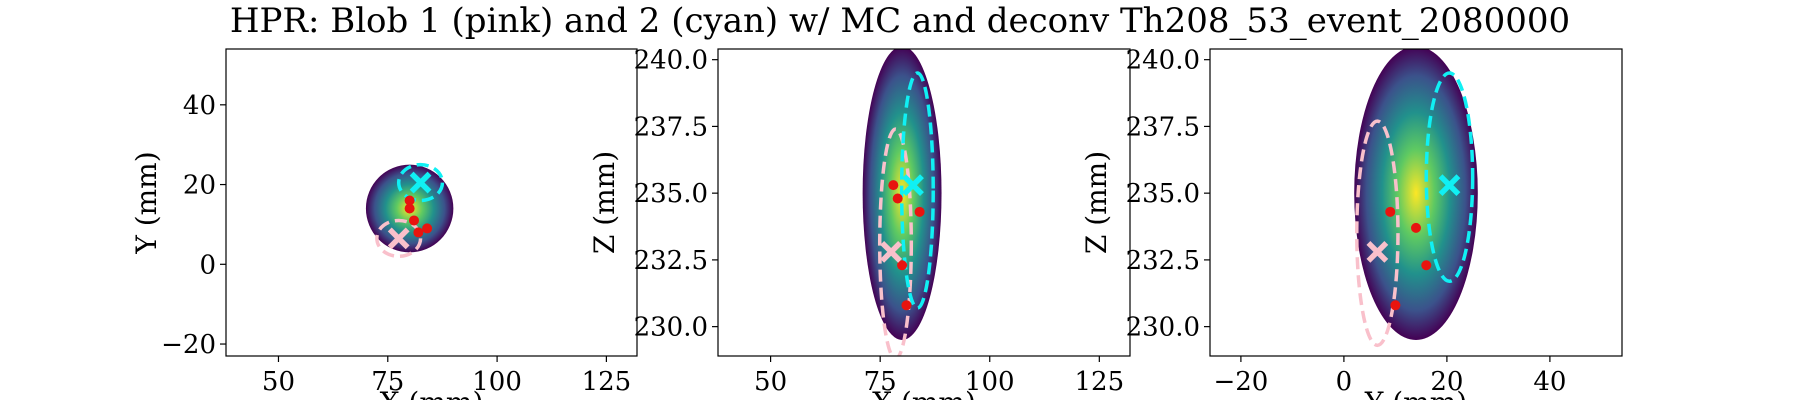 The image size is (1800, 400). I want to click on x-tick-label: 40, so click(1549, 382).